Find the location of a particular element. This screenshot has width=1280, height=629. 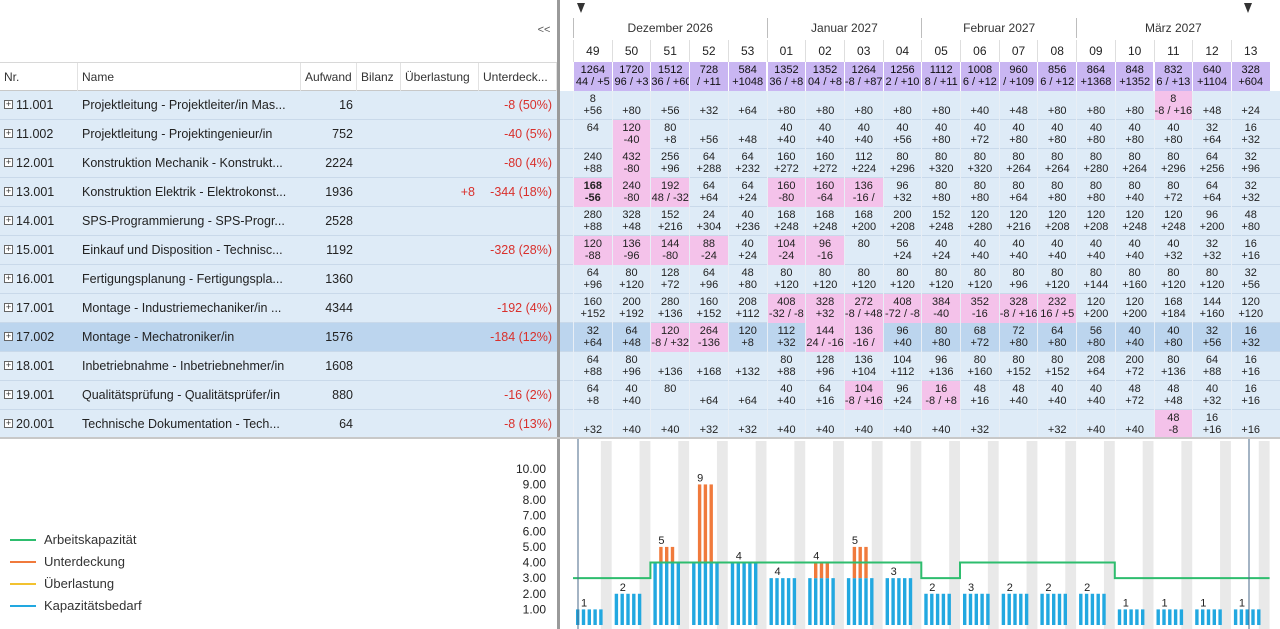

timeline-cell: 240 -80 is located at coordinates (631, 192).